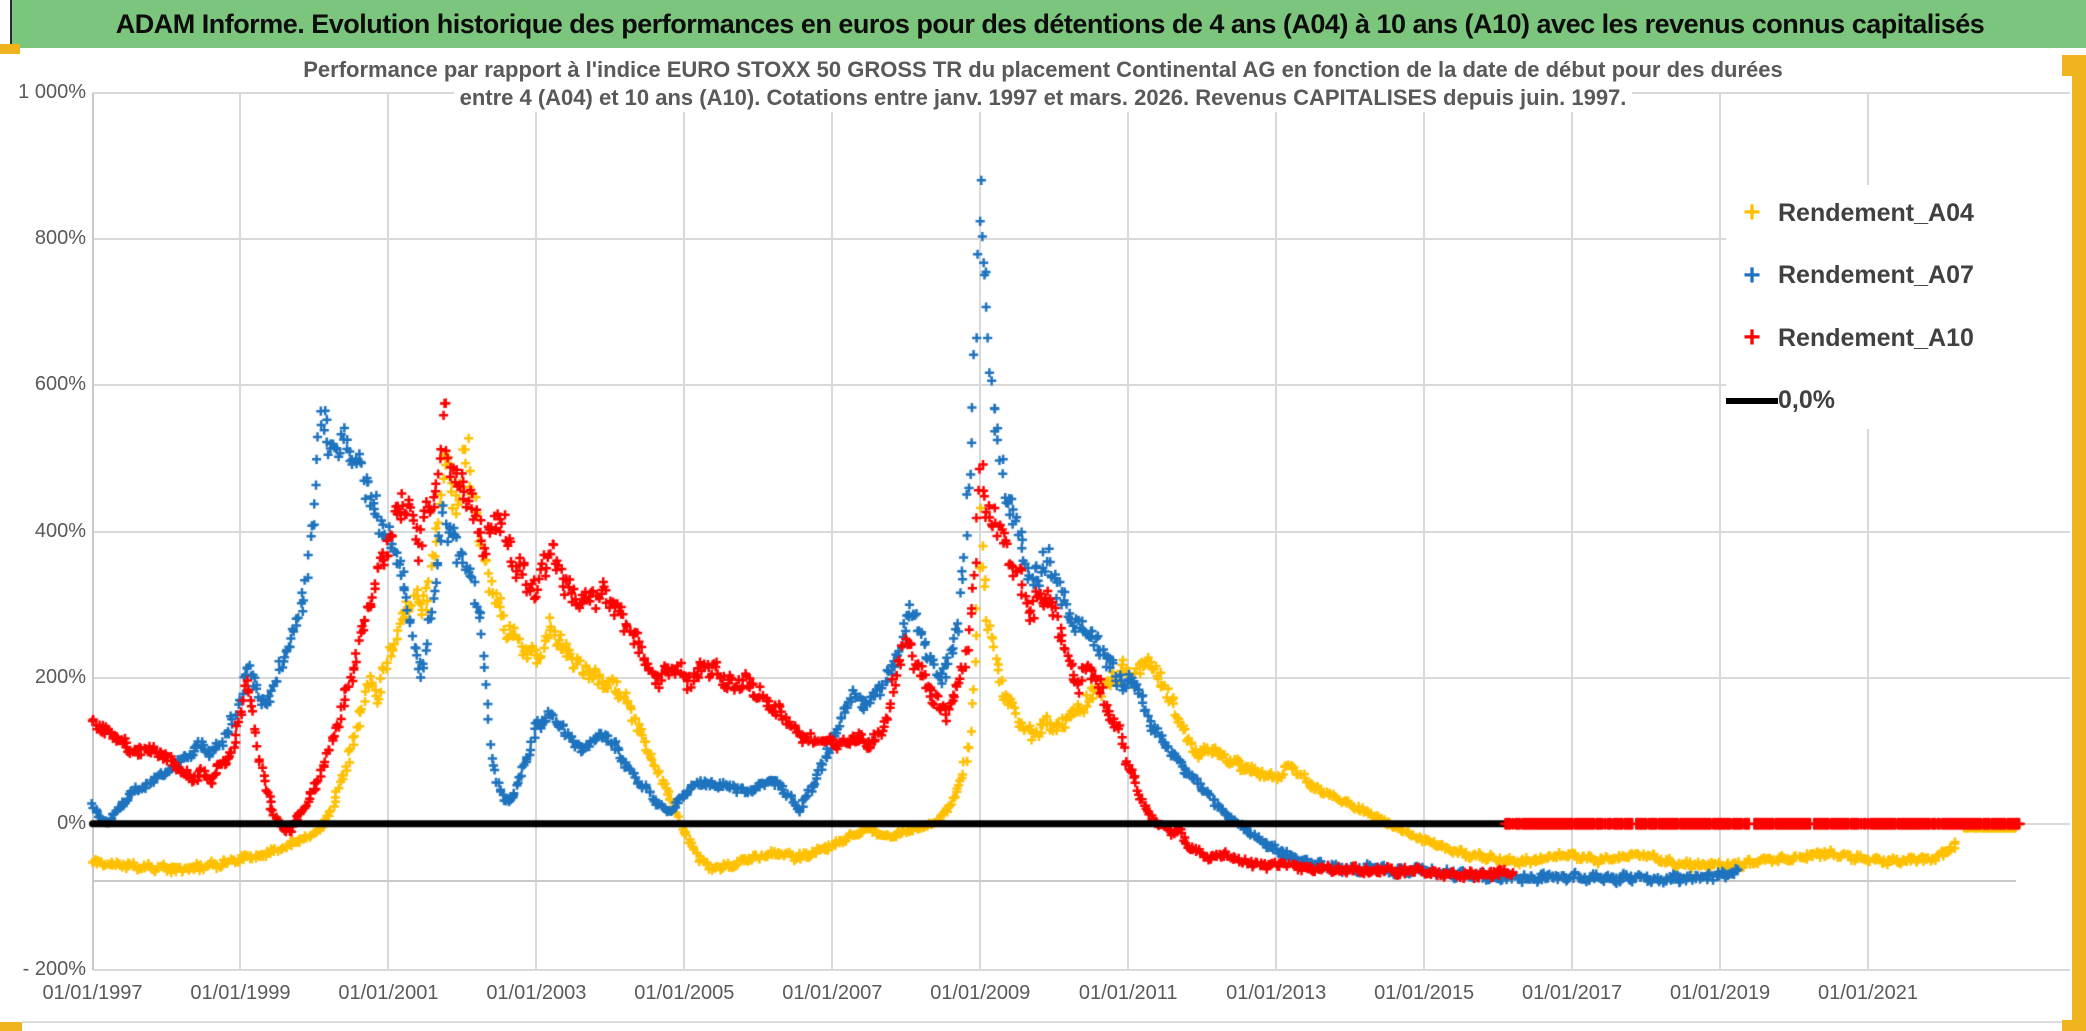 The width and height of the screenshot is (2086, 1031). I want to click on x-tick-label: 01/01/2011, so click(1128, 993).